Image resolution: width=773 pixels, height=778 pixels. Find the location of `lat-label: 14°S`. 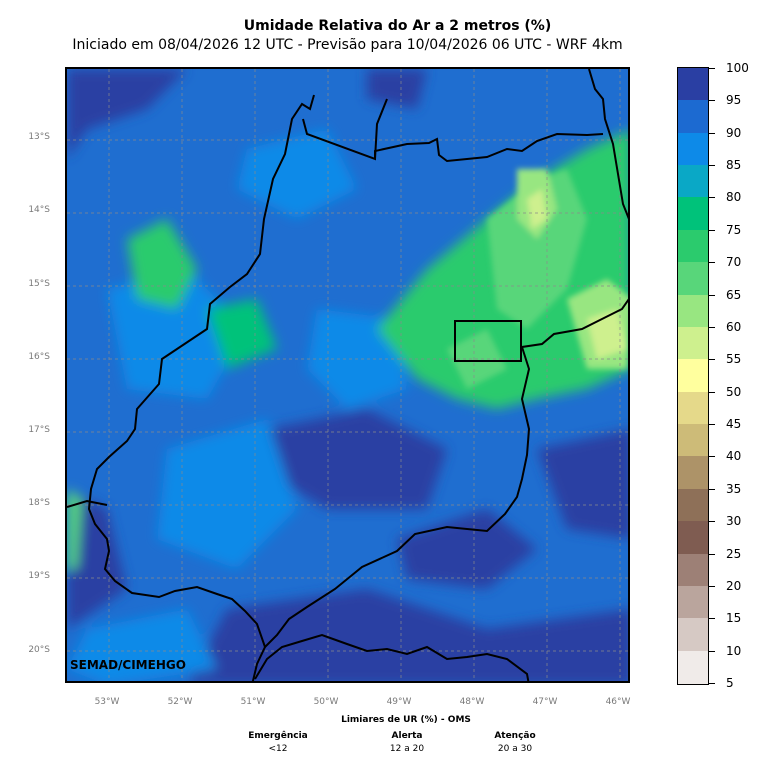

lat-label: 14°S is located at coordinates (39, 210).